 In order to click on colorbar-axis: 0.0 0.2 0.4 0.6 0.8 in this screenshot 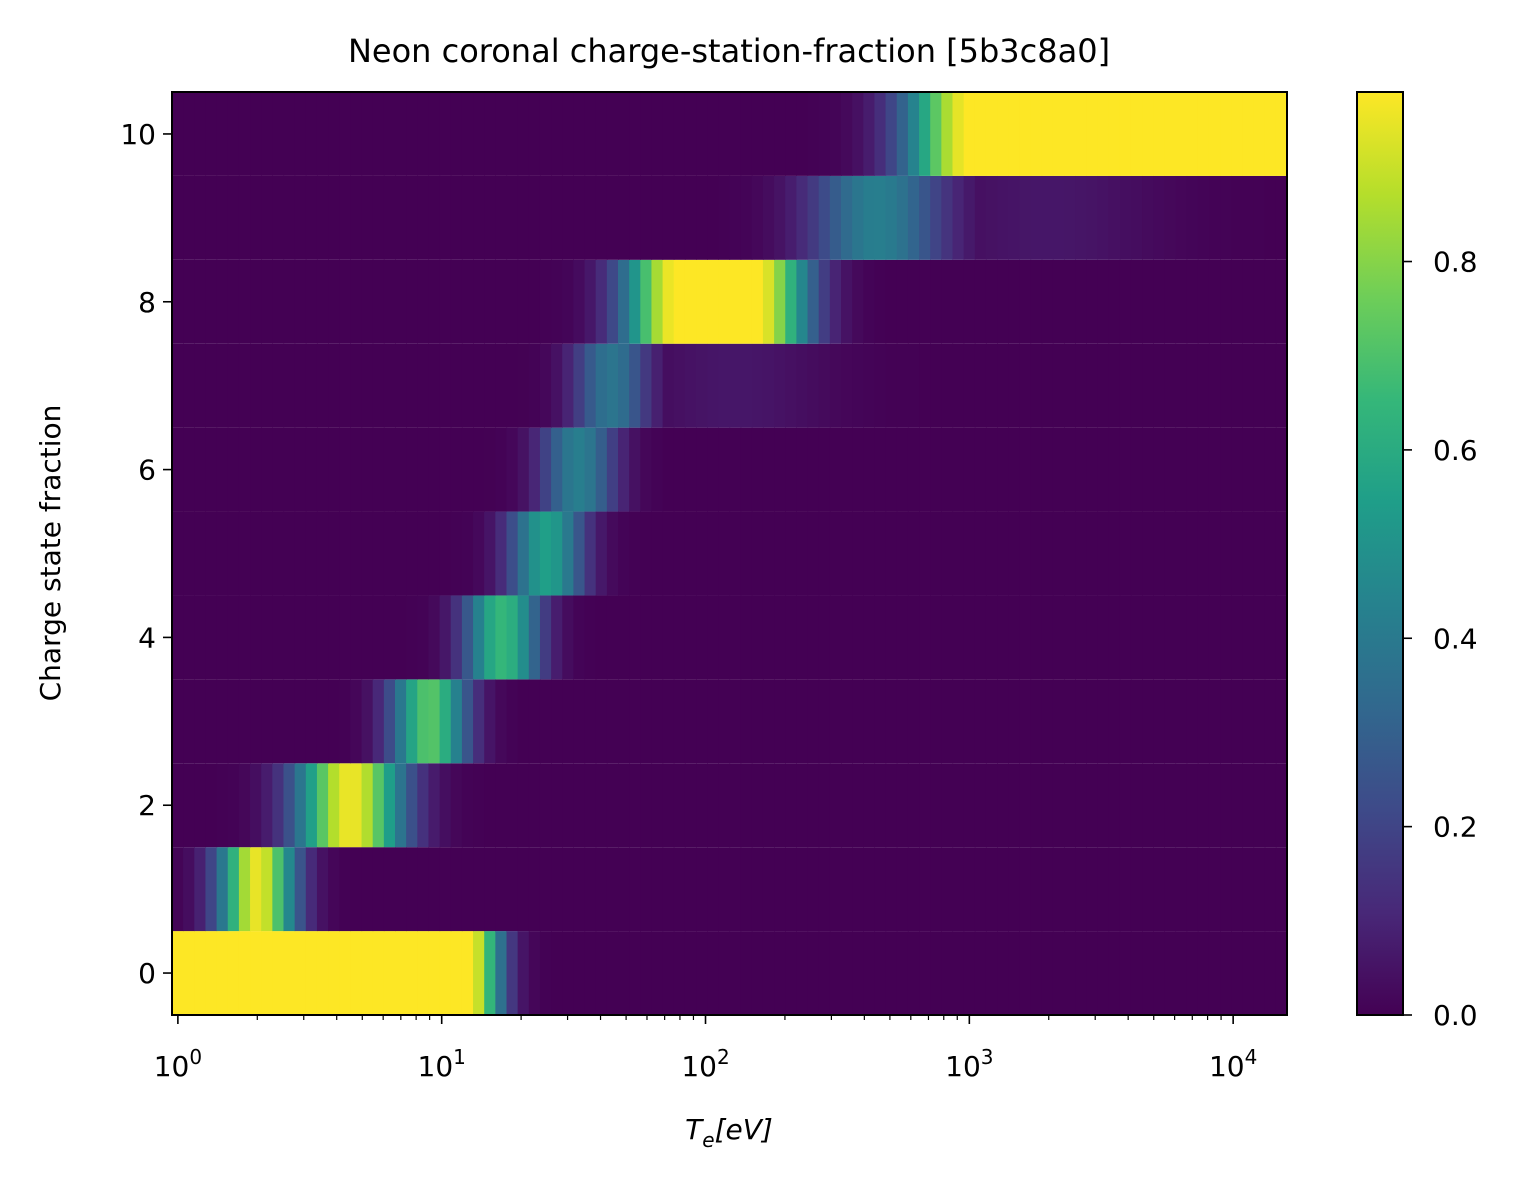, I will do `click(1440, 639)`.